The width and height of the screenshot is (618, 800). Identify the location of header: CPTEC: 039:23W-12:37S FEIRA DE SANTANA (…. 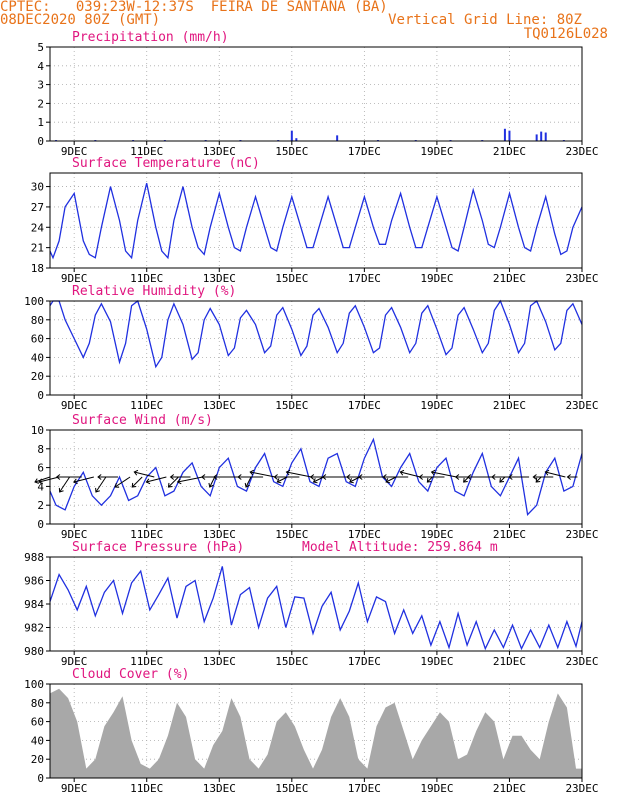
(309, 21).